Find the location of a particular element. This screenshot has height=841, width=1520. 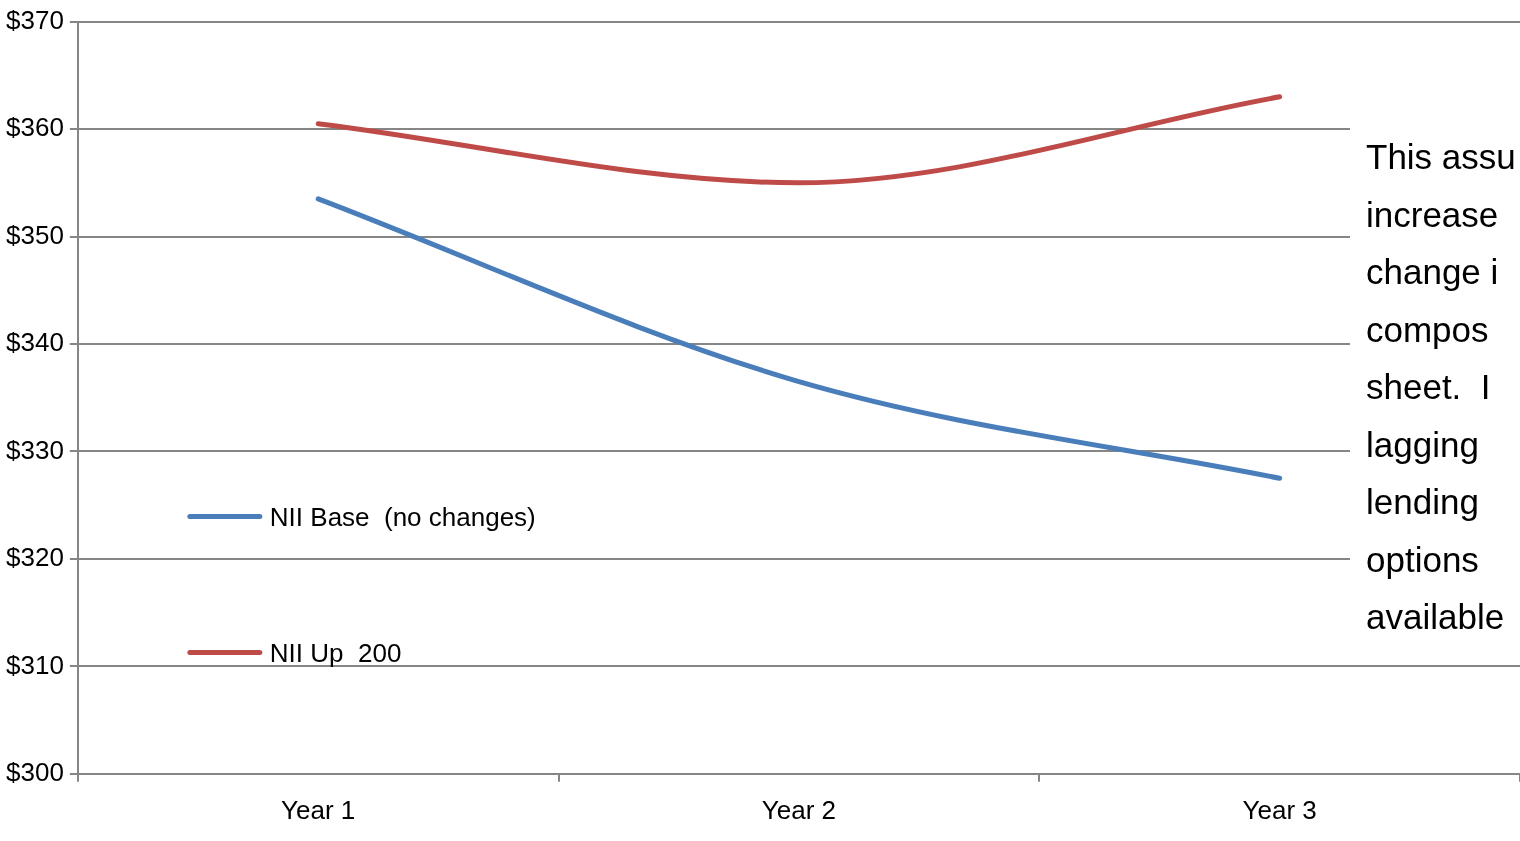

y-tick-label: $360 is located at coordinates (35, 127).